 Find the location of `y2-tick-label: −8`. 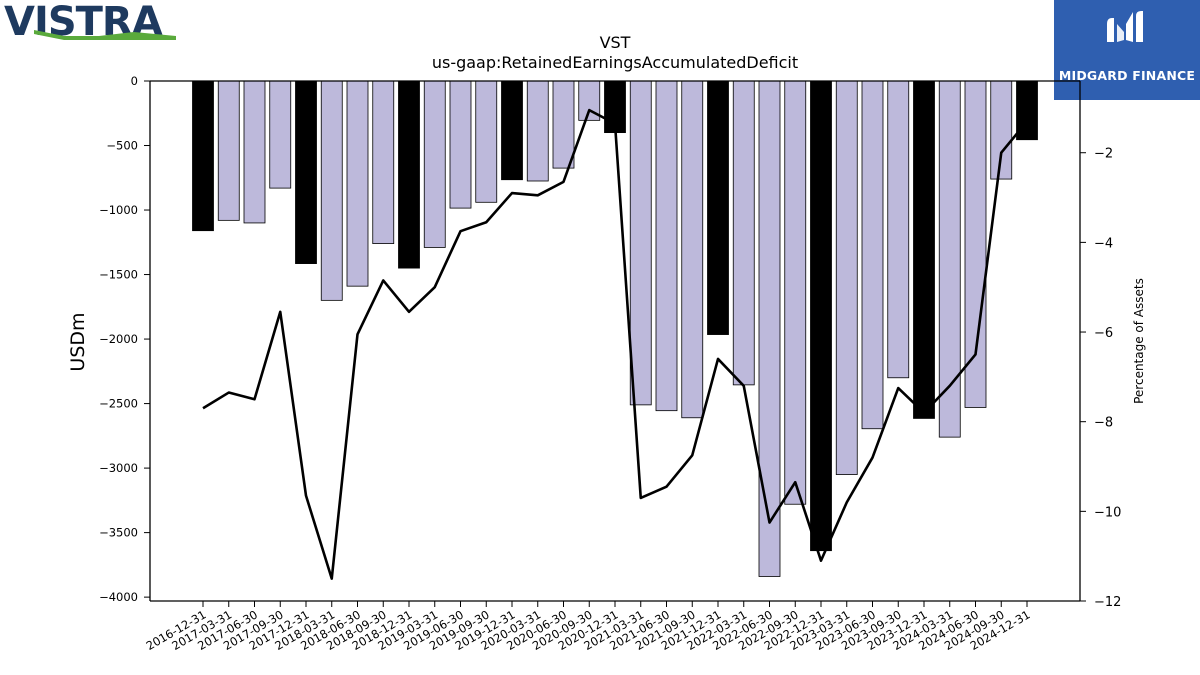

y2-tick-label: −8 is located at coordinates (1103, 423).